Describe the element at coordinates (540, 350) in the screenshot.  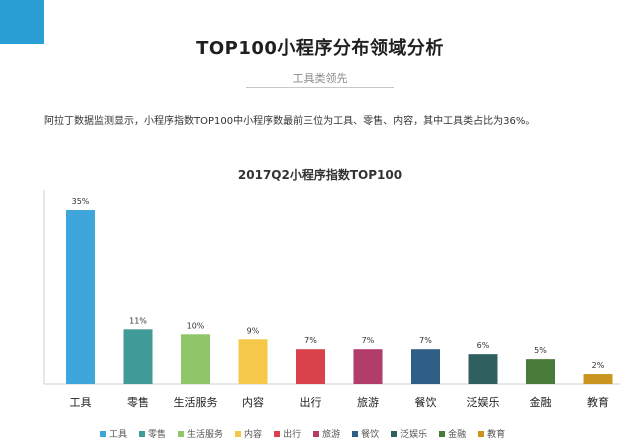
I see `bar-value-label: 5%` at that location.